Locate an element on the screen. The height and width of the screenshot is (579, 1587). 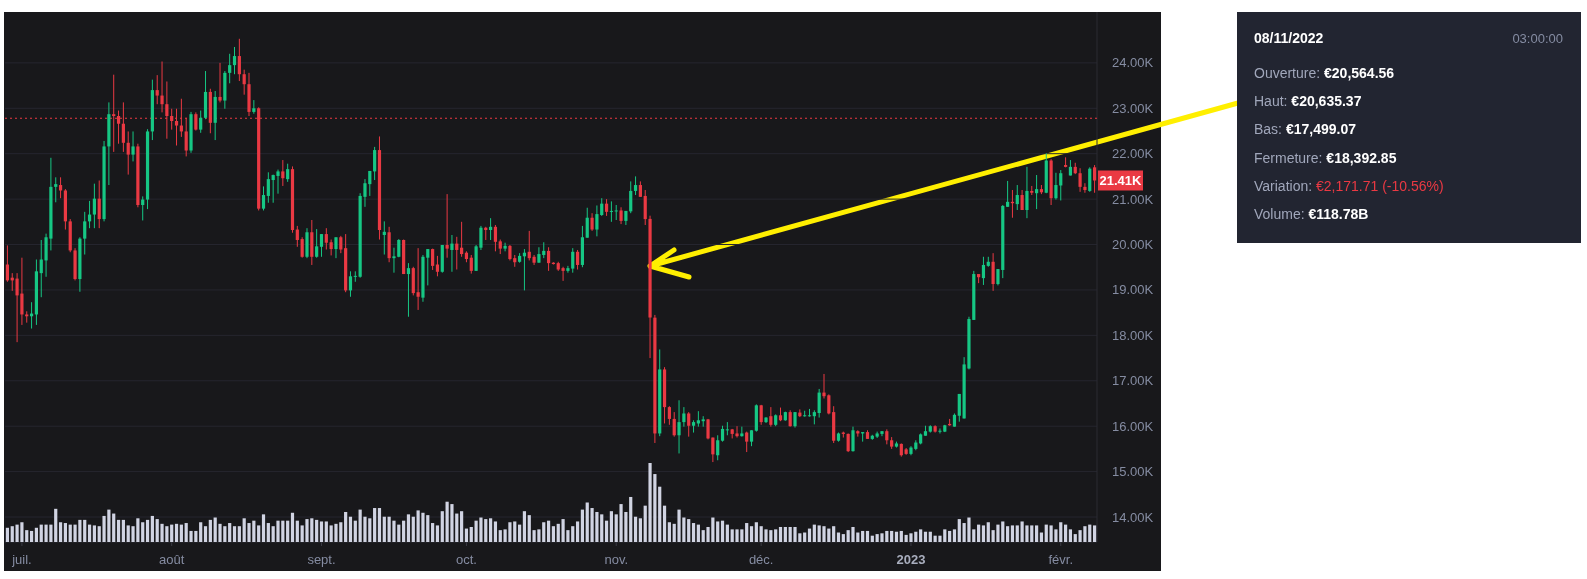
x-tick-label: juil. is located at coordinates (21, 559).